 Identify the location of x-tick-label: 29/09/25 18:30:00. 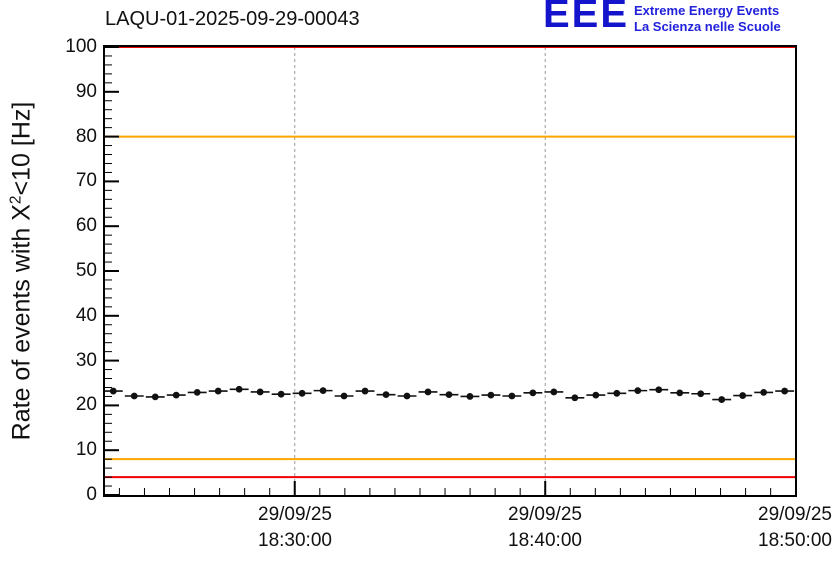
(295, 528).